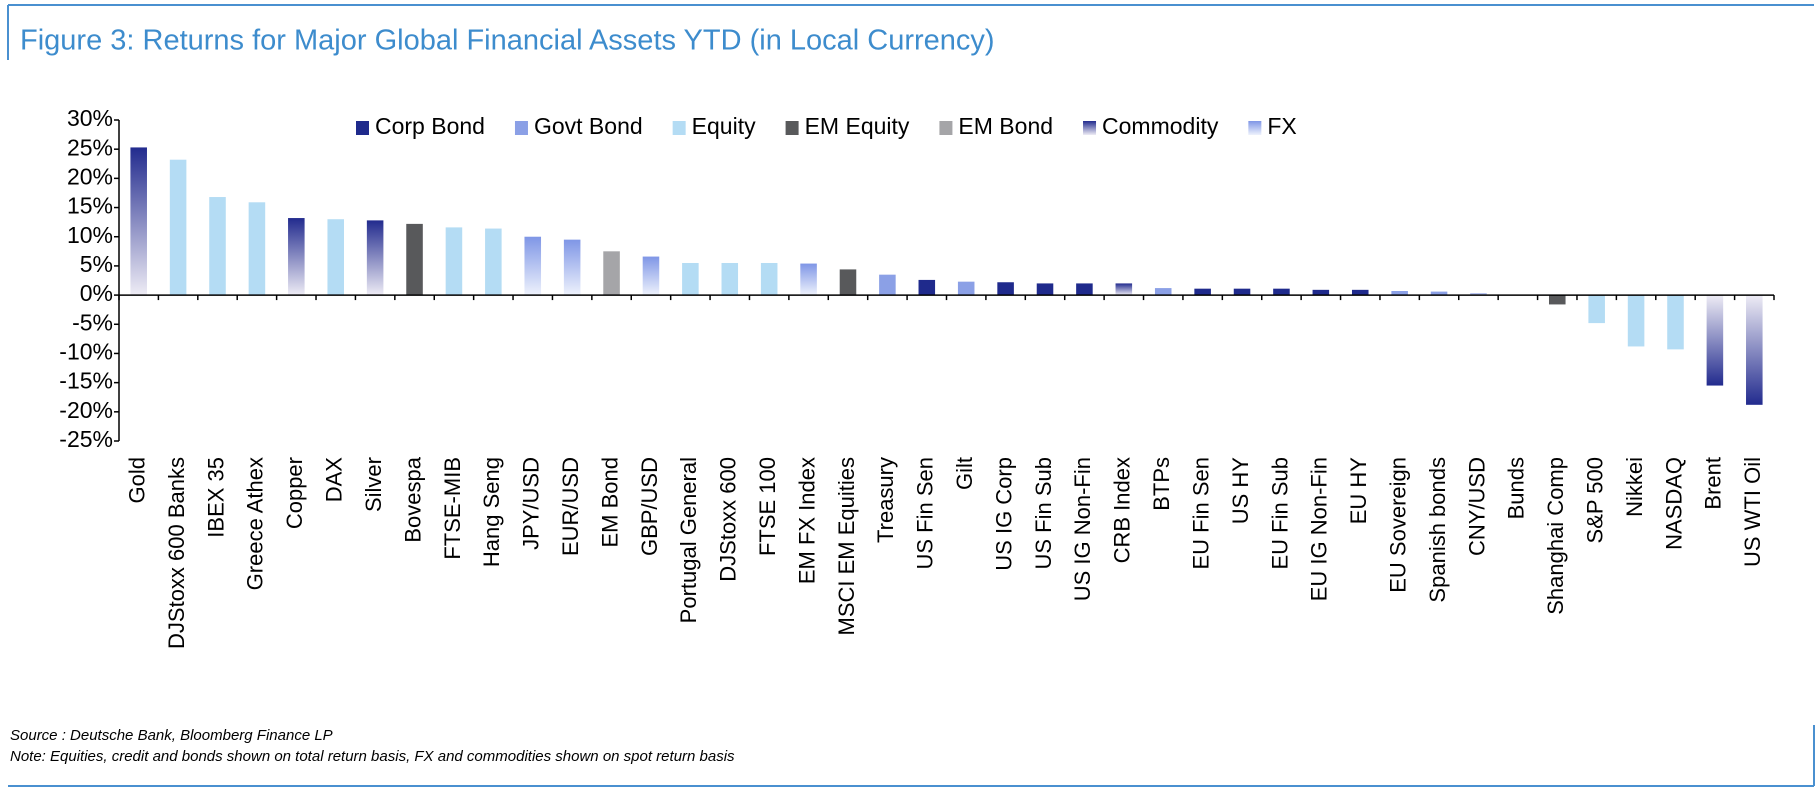  What do you see at coordinates (412, 499) in the screenshot?
I see `x-tick-label: Bovespa` at bounding box center [412, 499].